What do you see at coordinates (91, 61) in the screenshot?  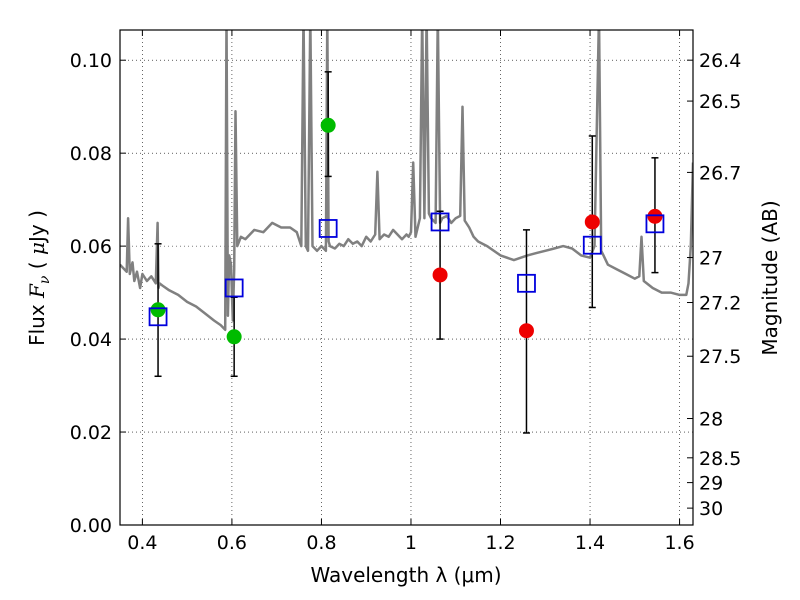 I see `y-tick-label: 0.10` at bounding box center [91, 61].